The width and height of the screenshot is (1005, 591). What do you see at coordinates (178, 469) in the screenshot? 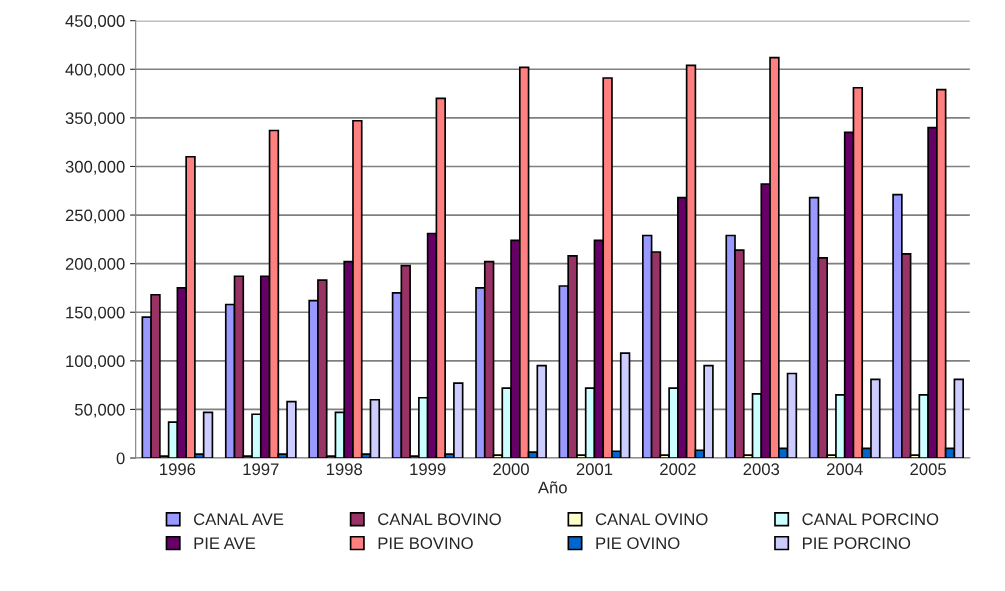
I see `x-tick-label: 1996` at bounding box center [178, 469].